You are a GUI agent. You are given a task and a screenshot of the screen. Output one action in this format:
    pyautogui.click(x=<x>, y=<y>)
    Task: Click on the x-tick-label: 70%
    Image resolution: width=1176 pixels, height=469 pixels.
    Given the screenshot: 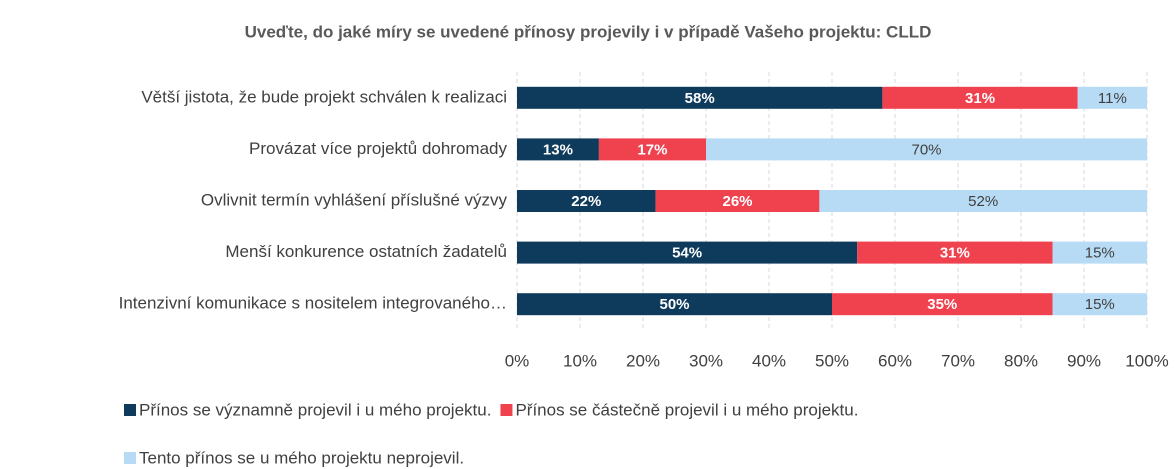 What is the action you would take?
    pyautogui.click(x=958, y=360)
    